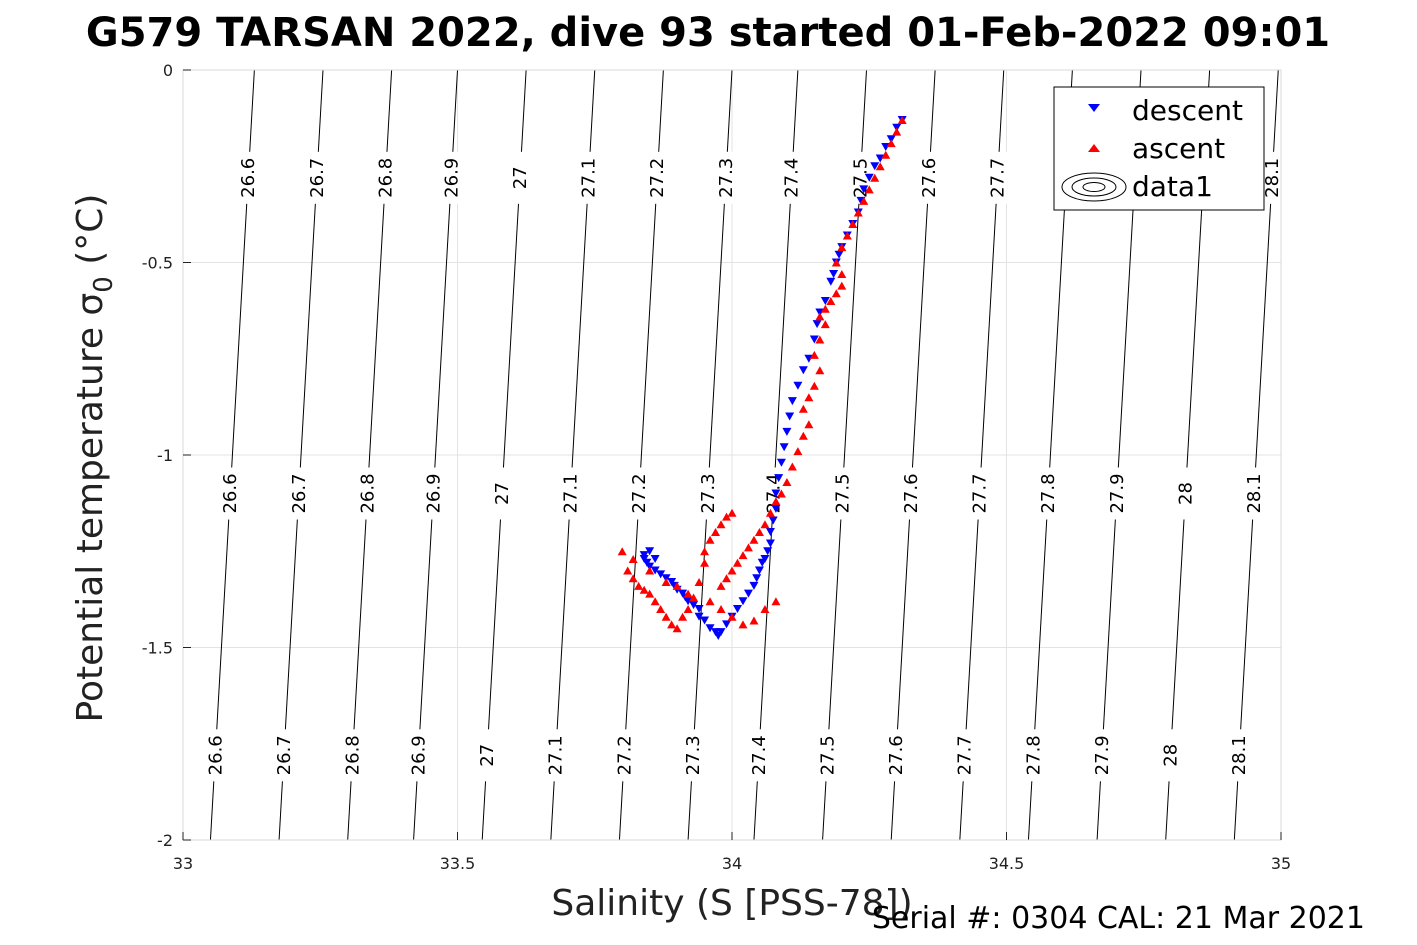 The width and height of the screenshot is (1417, 945). I want to click on y-axis-label-unit: (°C), so click(90, 235).